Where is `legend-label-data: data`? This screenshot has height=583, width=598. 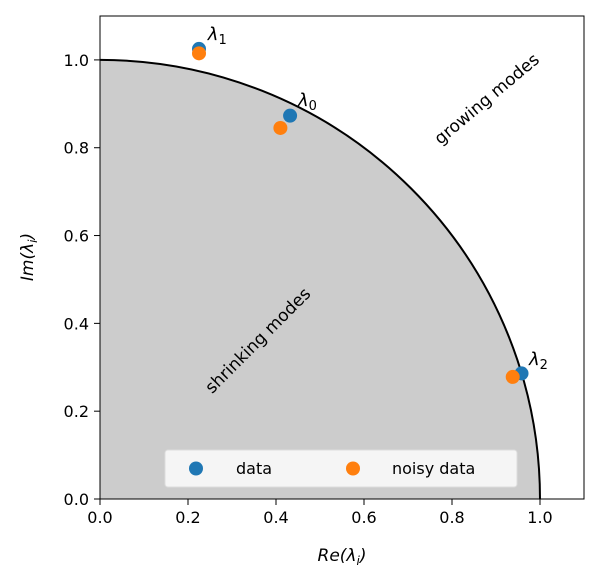
legend-label-data: data is located at coordinates (254, 468).